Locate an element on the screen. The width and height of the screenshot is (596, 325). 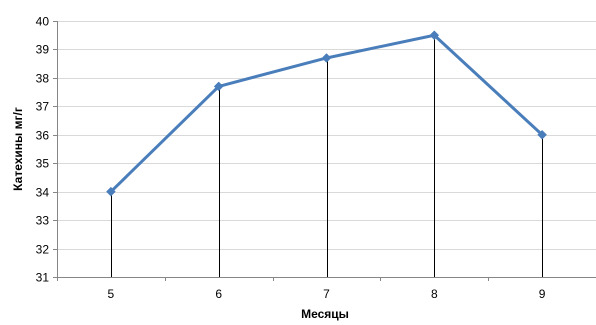
y-tick-label: 40 is located at coordinates (43, 22).